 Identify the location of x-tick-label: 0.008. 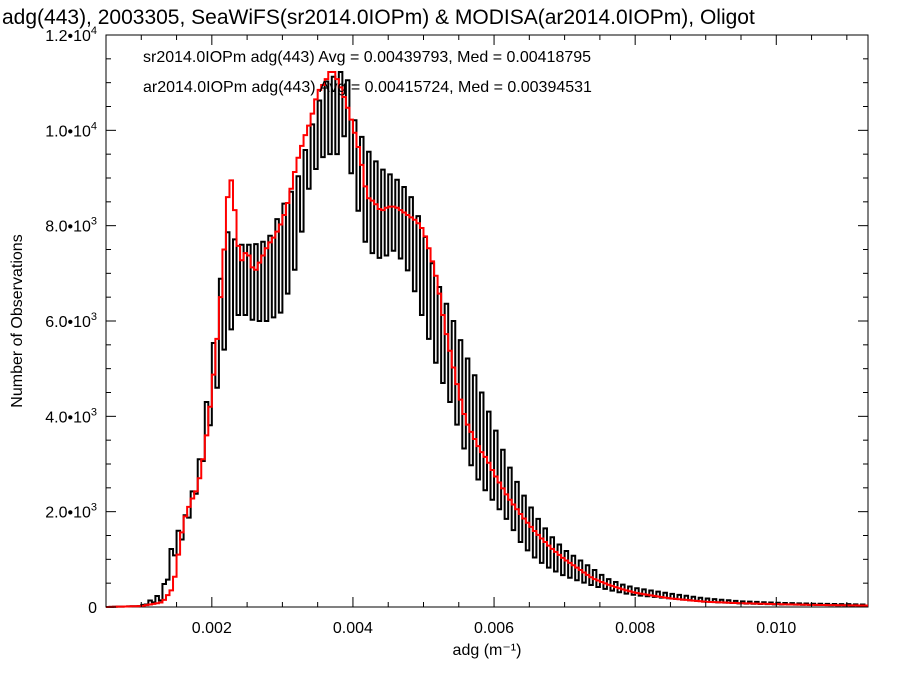
(635, 628).